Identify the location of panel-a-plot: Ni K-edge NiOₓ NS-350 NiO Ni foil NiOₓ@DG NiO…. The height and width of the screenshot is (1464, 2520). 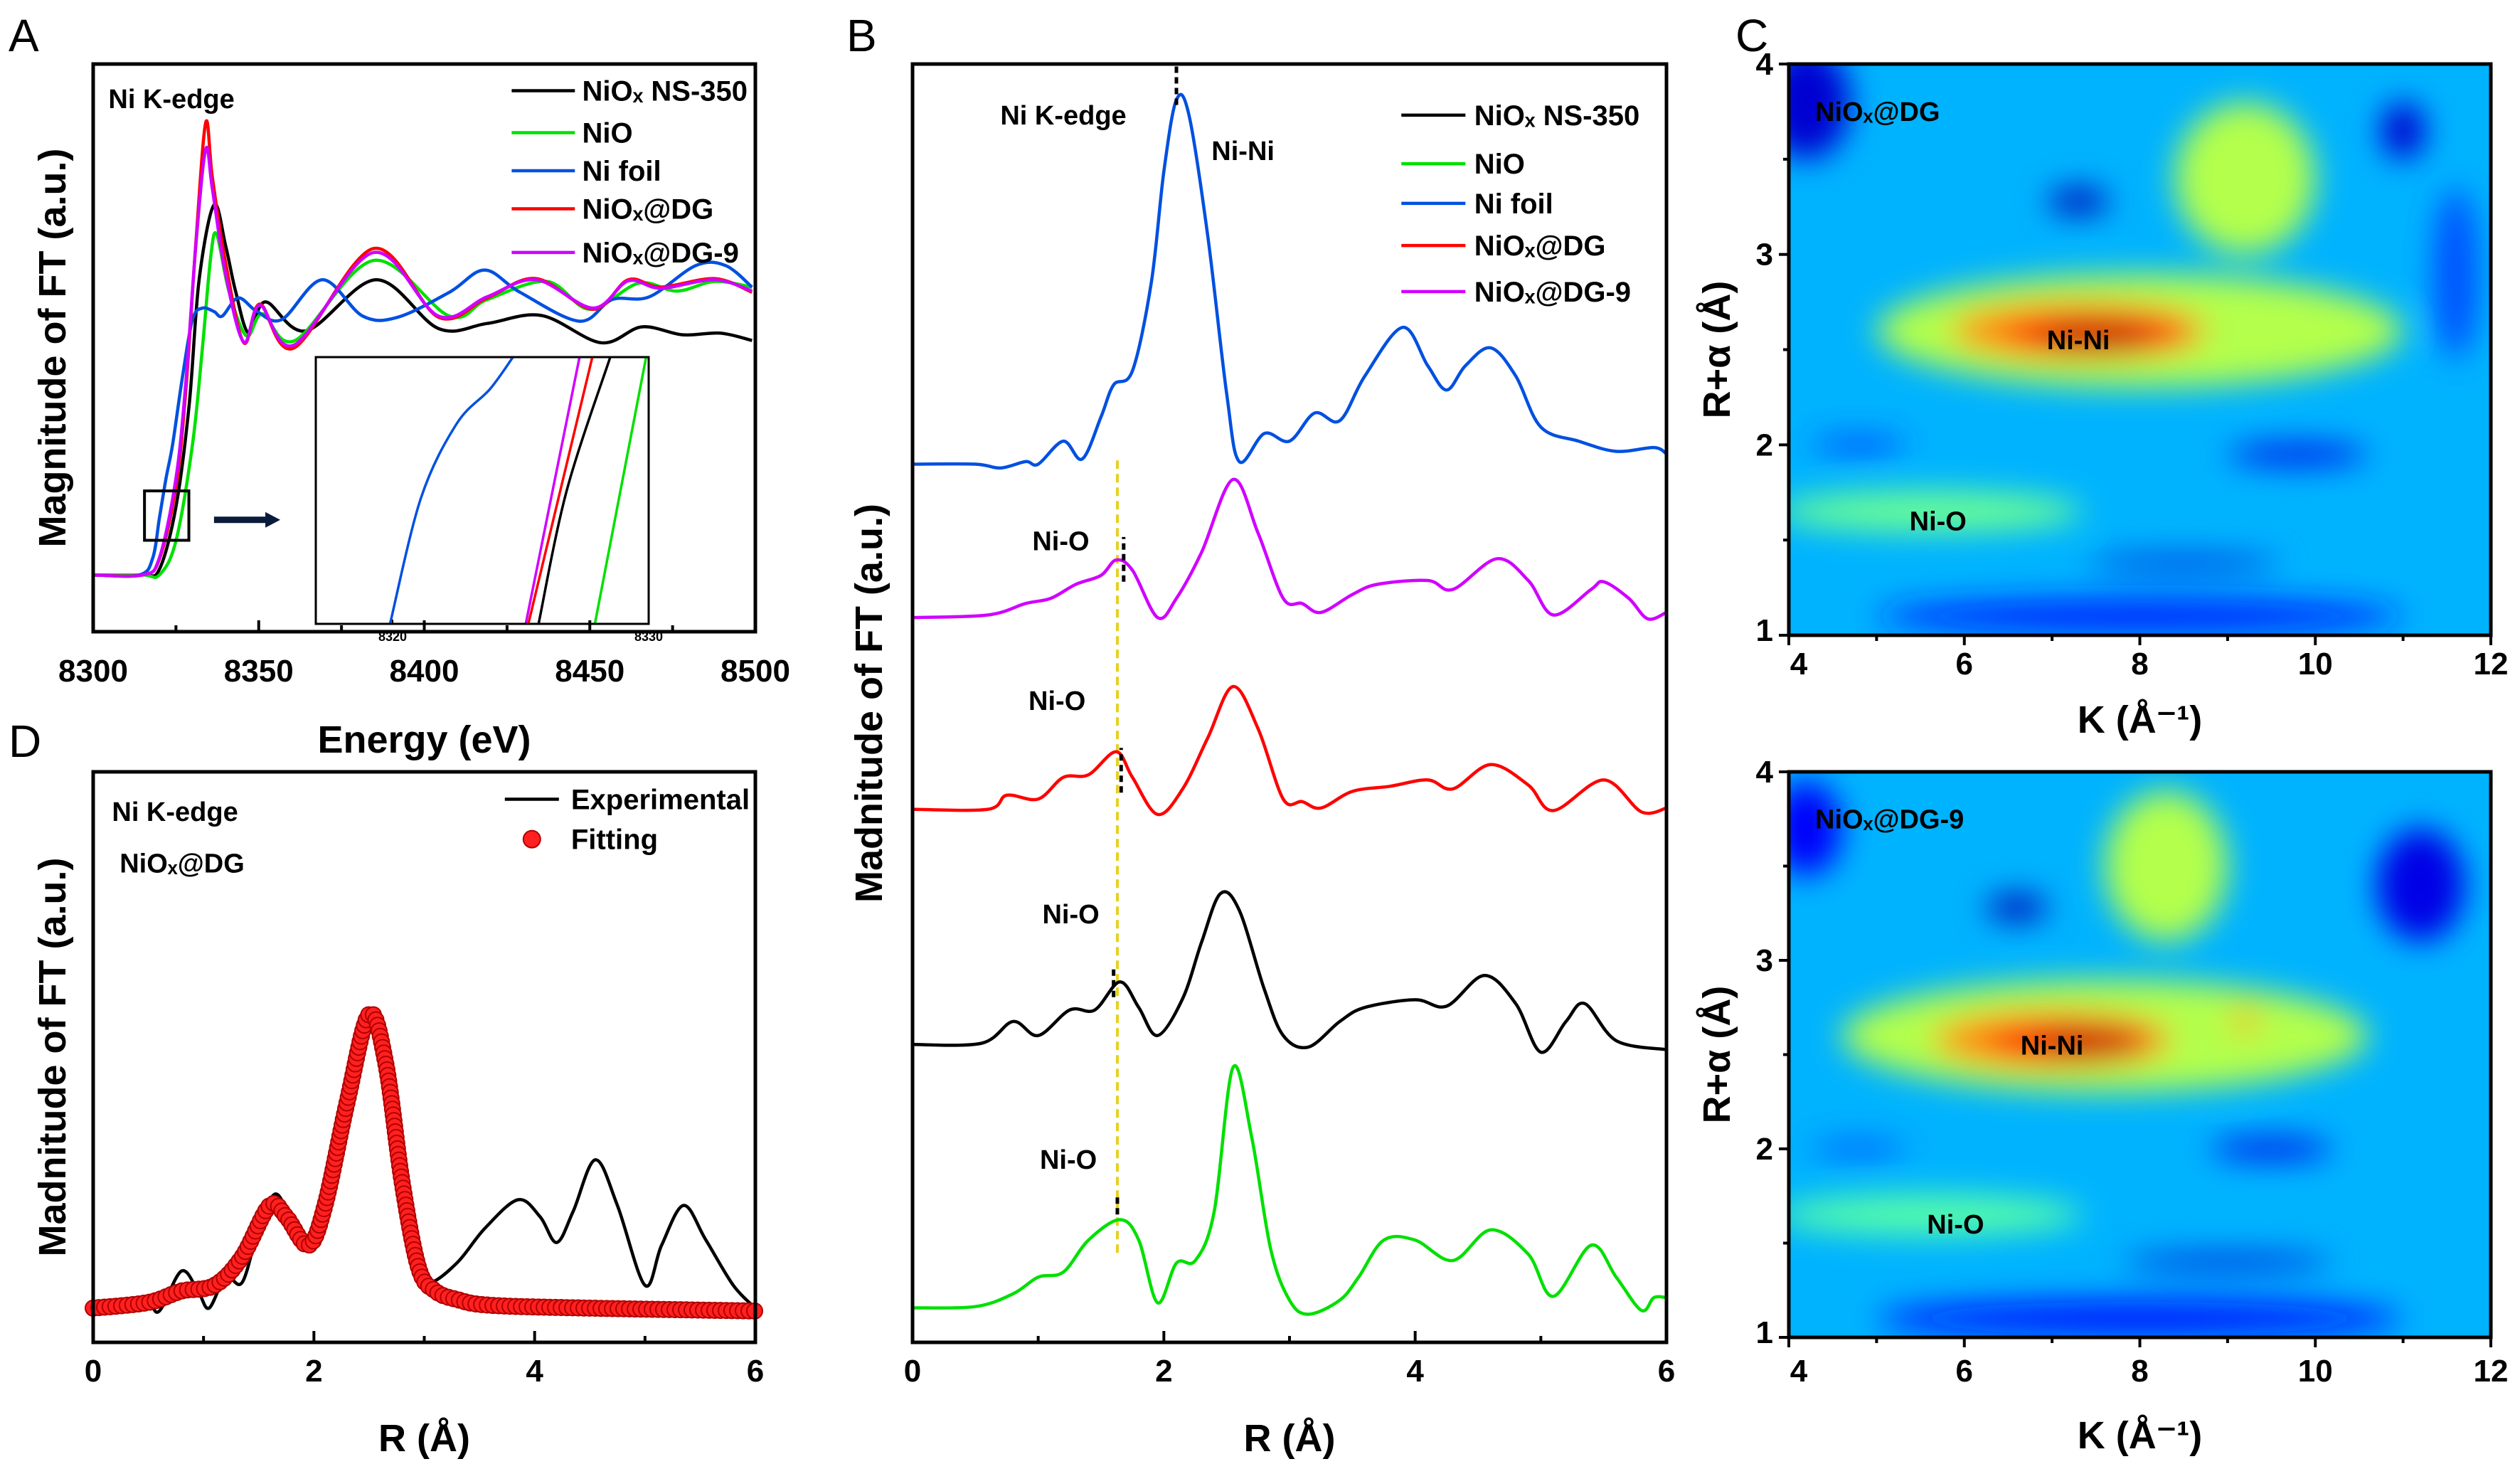
(422, 360).